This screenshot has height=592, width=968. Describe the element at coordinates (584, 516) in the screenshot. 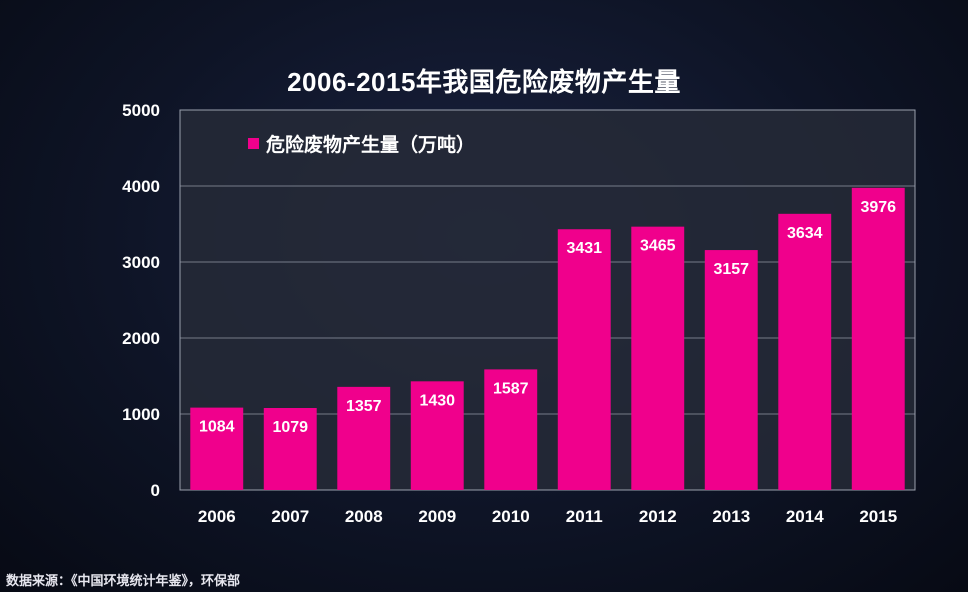

I see `x-tick-label: 2011` at that location.